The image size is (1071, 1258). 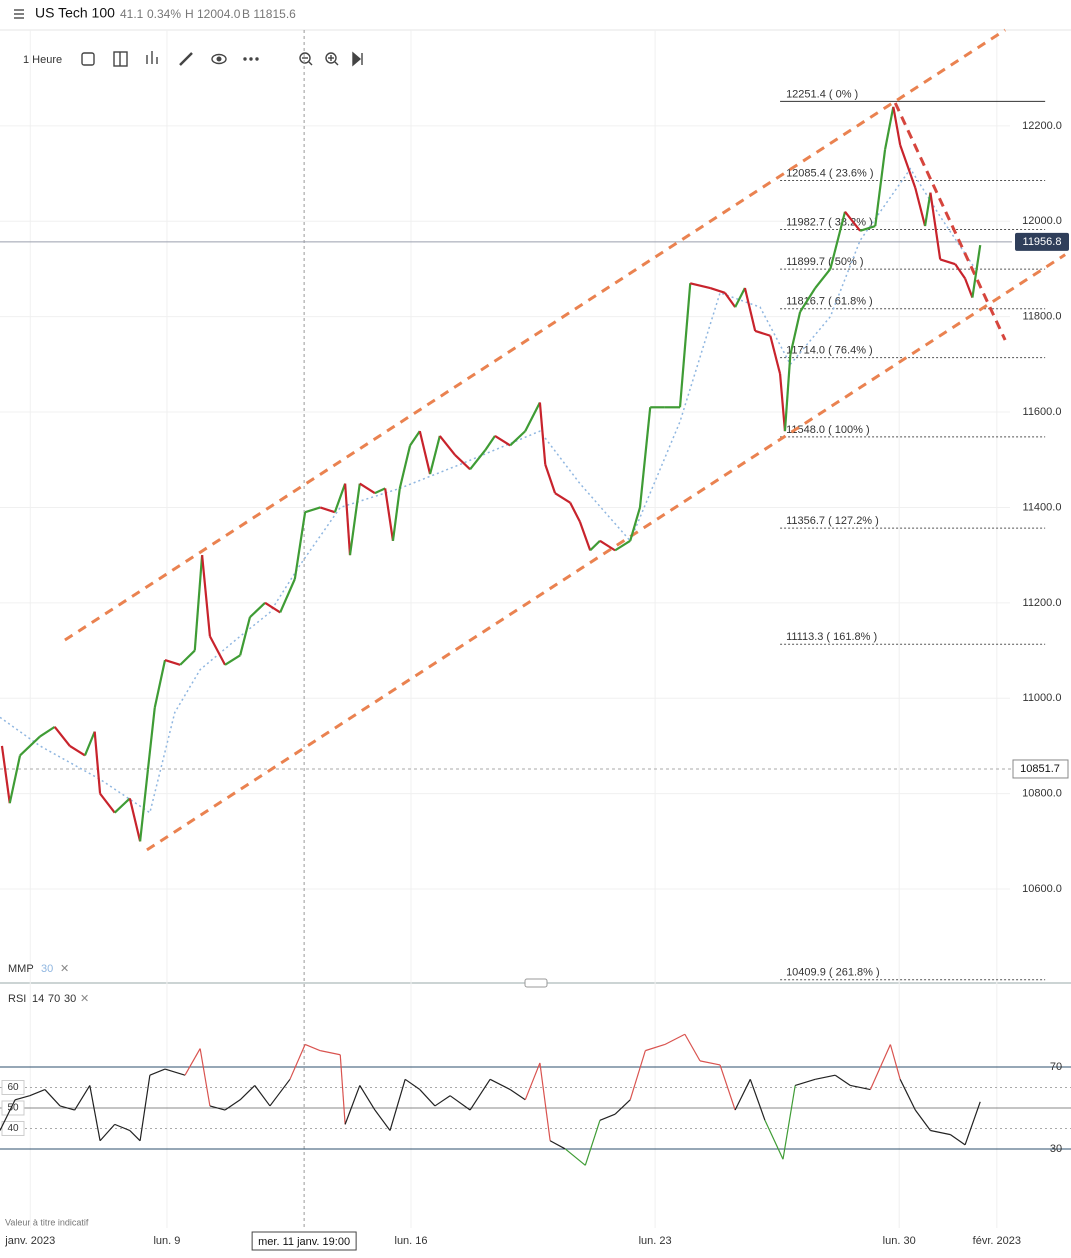 I want to click on last-price-label: 11956.8, so click(x=1042, y=242).